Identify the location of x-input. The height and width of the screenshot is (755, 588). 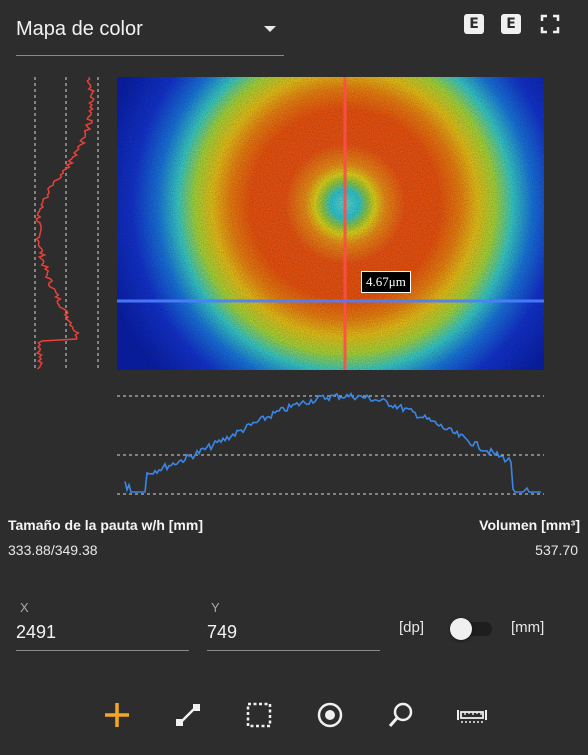
(101, 632).